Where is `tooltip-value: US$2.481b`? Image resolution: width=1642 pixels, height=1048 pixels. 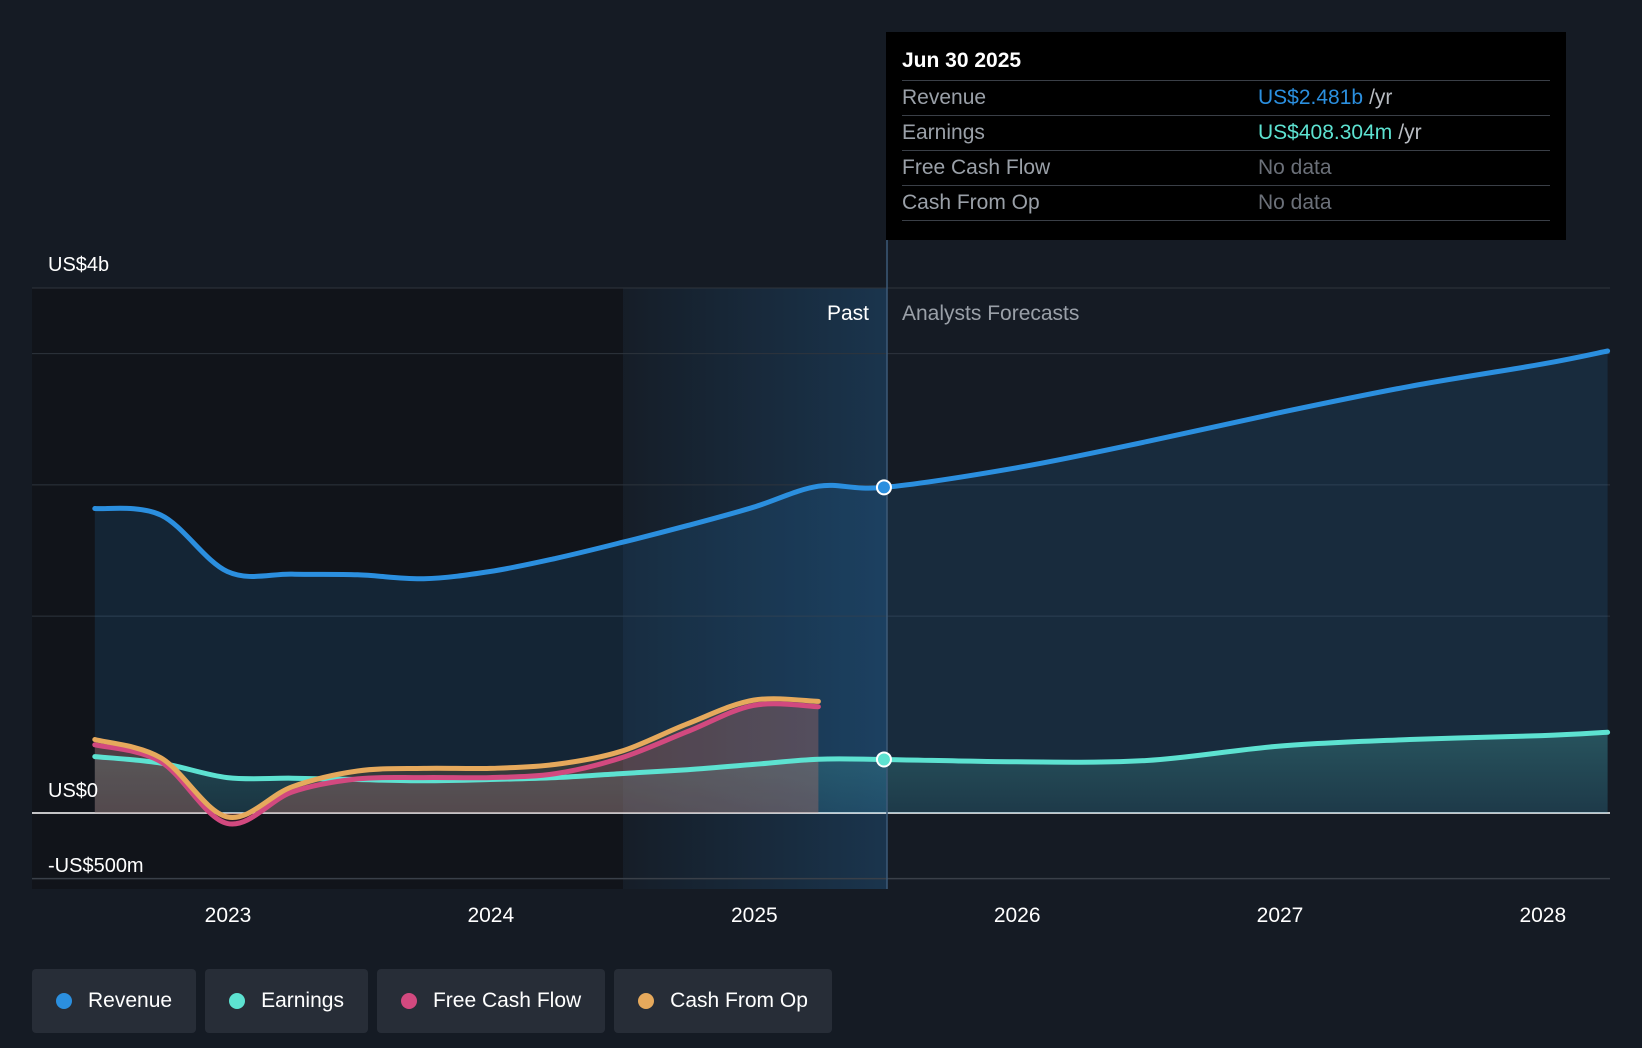 tooltip-value: US$2.481b is located at coordinates (1311, 97).